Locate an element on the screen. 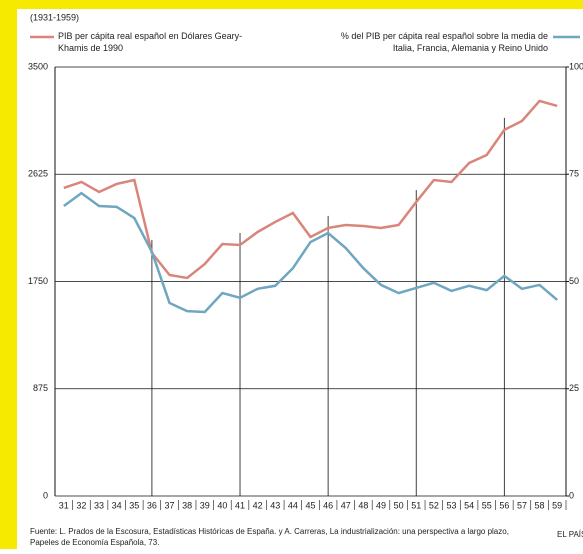 This screenshot has height=554, width=583. y2-tick-label: 100 is located at coordinates (576, 66).